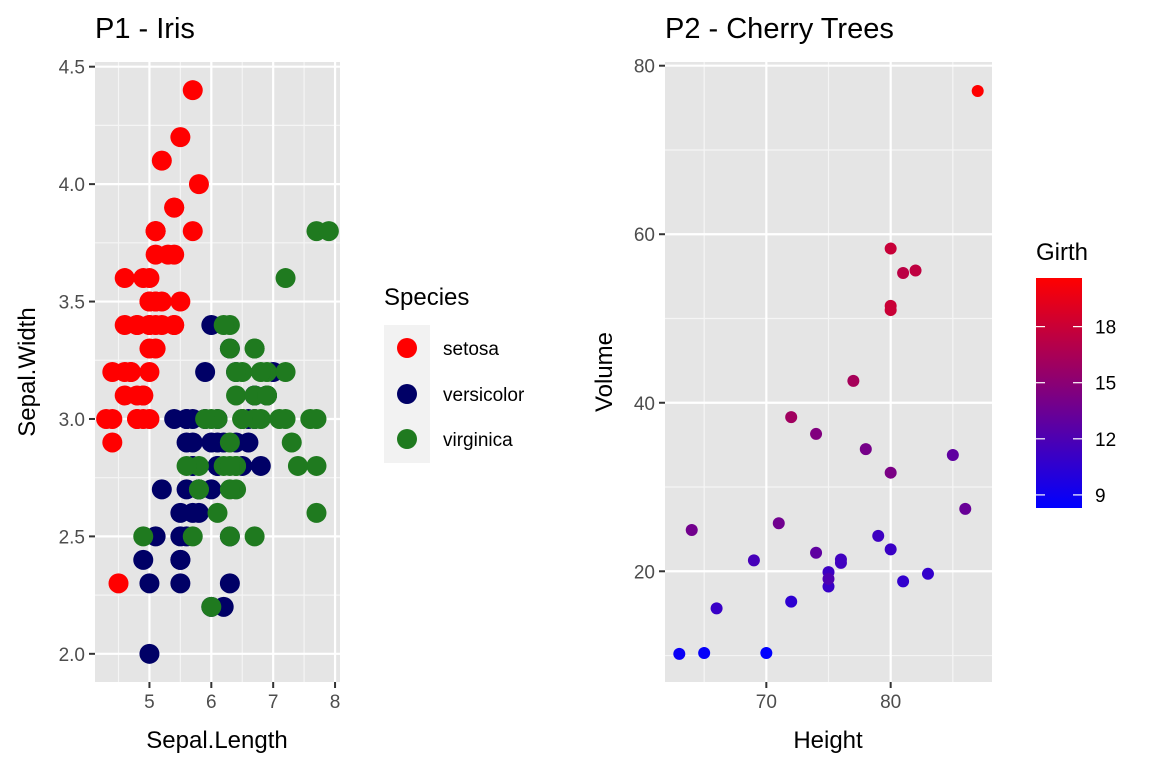 Image resolution: width=1152 pixels, height=768 pixels. What do you see at coordinates (1105, 328) in the screenshot?
I see `colorbar-tick-label: 18` at bounding box center [1105, 328].